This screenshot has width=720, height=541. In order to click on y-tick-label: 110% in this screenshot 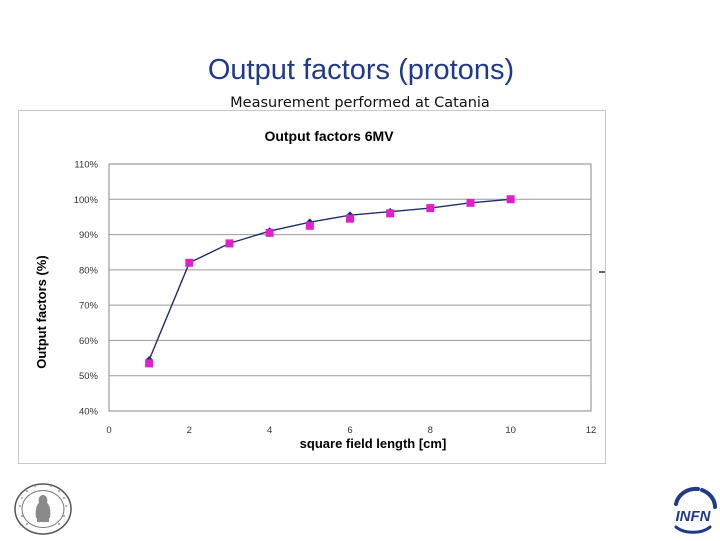, I will do `click(86, 165)`.